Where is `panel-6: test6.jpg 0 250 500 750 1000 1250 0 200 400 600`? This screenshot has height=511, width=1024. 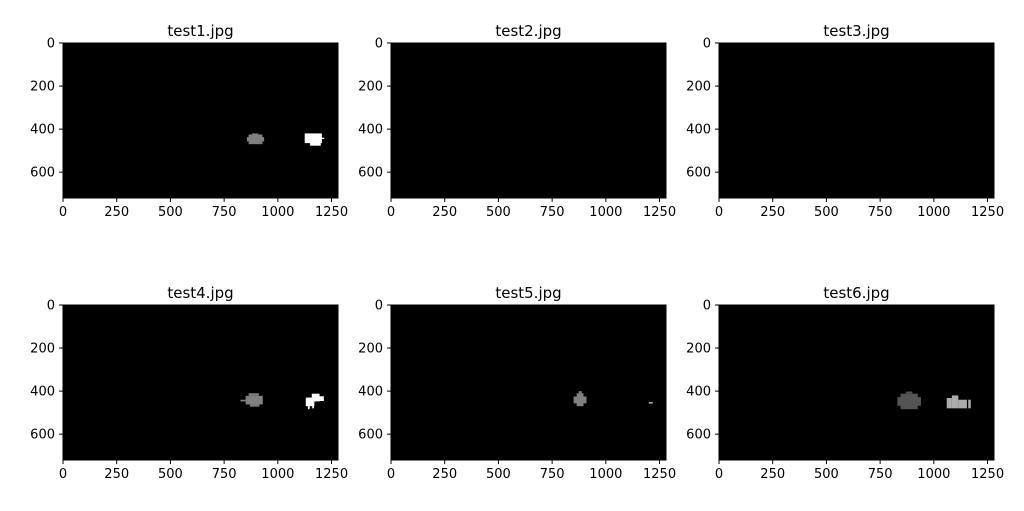
panel-6: test6.jpg 0 250 500 750 1000 1250 0 200 400 600 is located at coordinates (845, 383).